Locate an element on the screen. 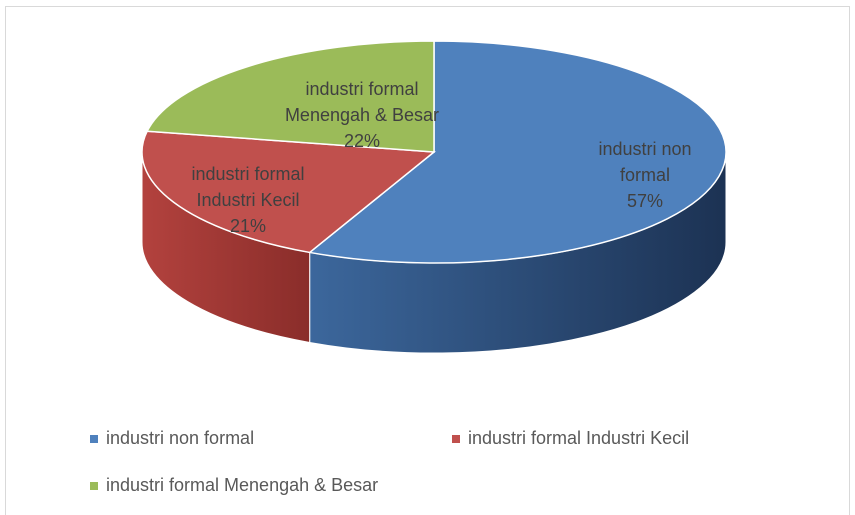 The width and height of the screenshot is (855, 515). legend-item: industri formal Menengah & Besar is located at coordinates (234, 485).